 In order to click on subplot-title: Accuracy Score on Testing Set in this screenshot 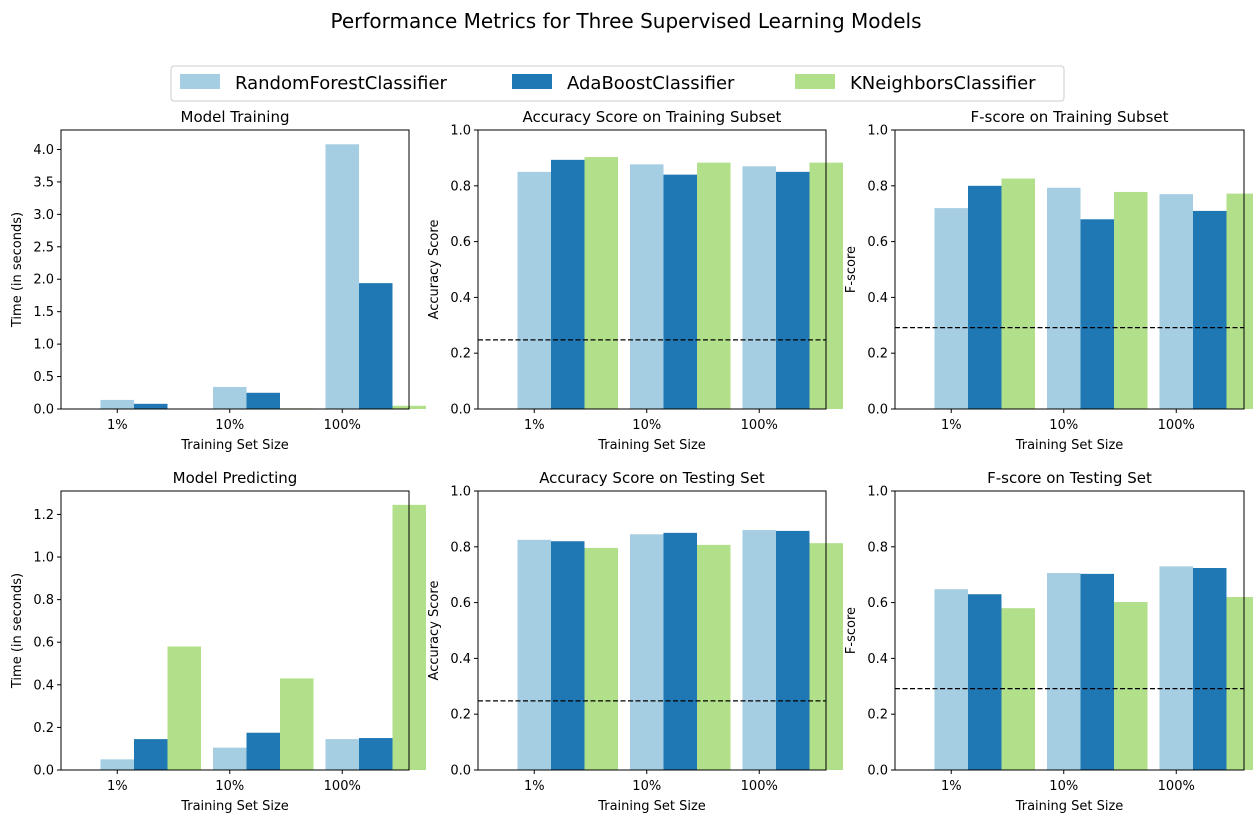, I will do `click(652, 478)`.